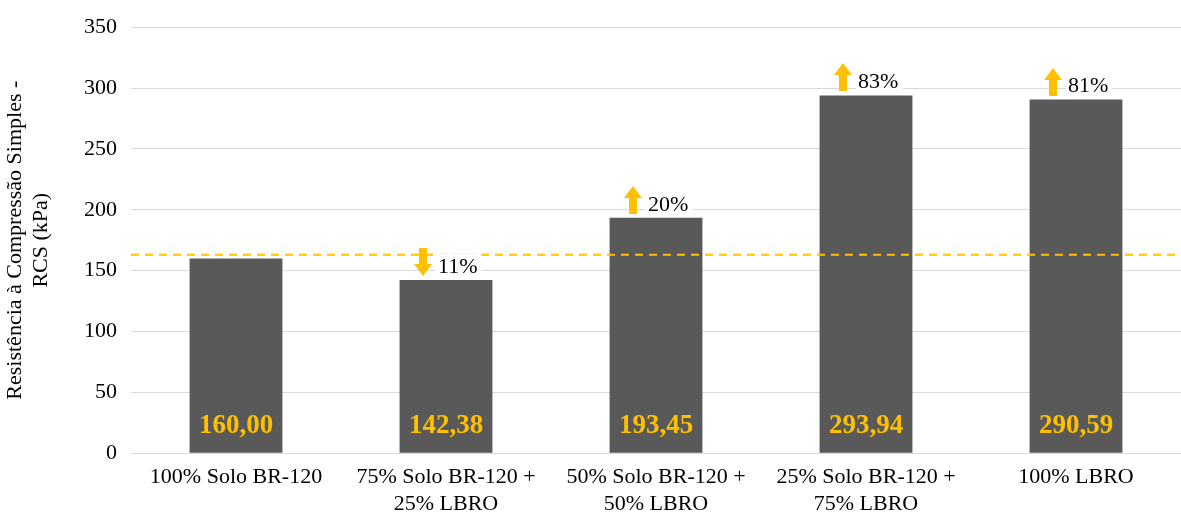 Image resolution: width=1181 pixels, height=520 pixels. What do you see at coordinates (1076, 424) in the screenshot?
I see `data-label: 290,59` at bounding box center [1076, 424].